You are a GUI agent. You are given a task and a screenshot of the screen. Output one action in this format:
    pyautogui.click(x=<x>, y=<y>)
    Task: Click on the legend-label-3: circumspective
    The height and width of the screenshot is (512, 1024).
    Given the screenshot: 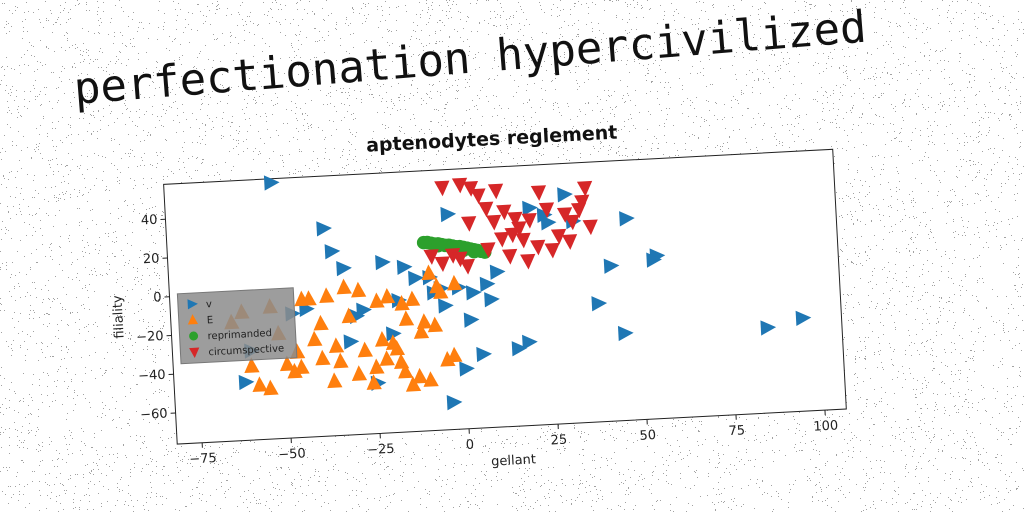 What is the action you would take?
    pyautogui.click(x=246, y=350)
    